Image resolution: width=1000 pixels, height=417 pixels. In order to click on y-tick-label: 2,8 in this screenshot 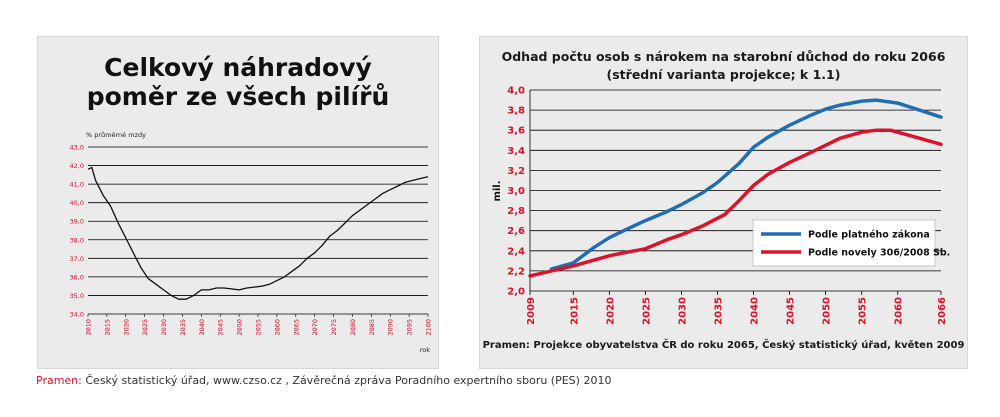, I will do `click(516, 211)`.